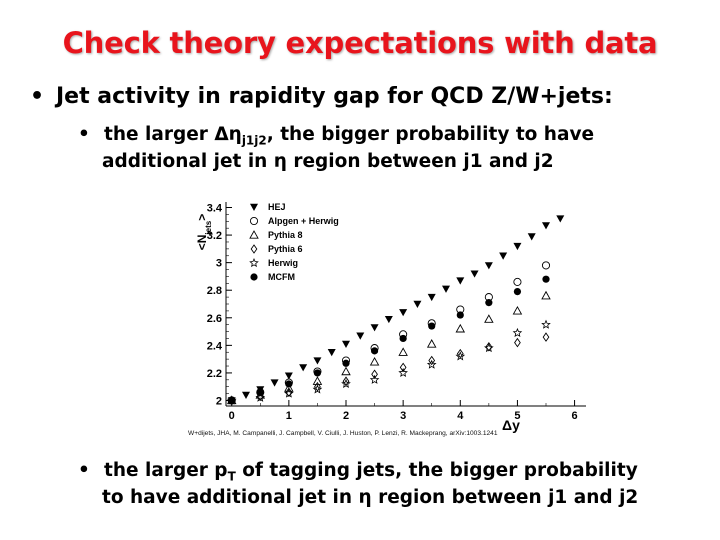 This screenshot has width=720, height=540. I want to click on legend-label-pythia-8: Pythia 8, so click(285, 235).